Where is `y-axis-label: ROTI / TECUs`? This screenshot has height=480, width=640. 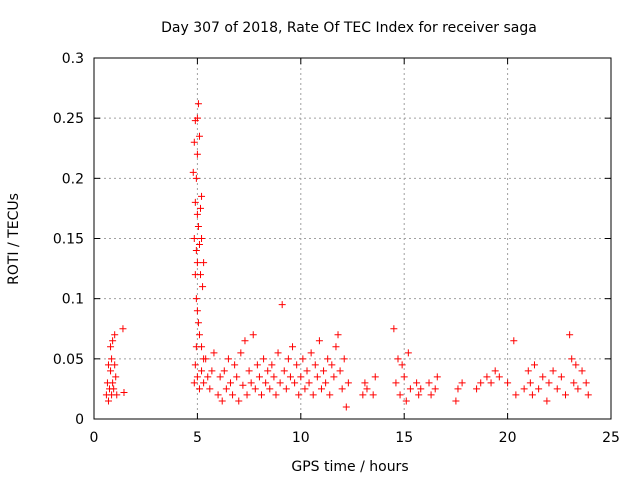
y-axis-label: ROTI / TECUs is located at coordinates (14, 239).